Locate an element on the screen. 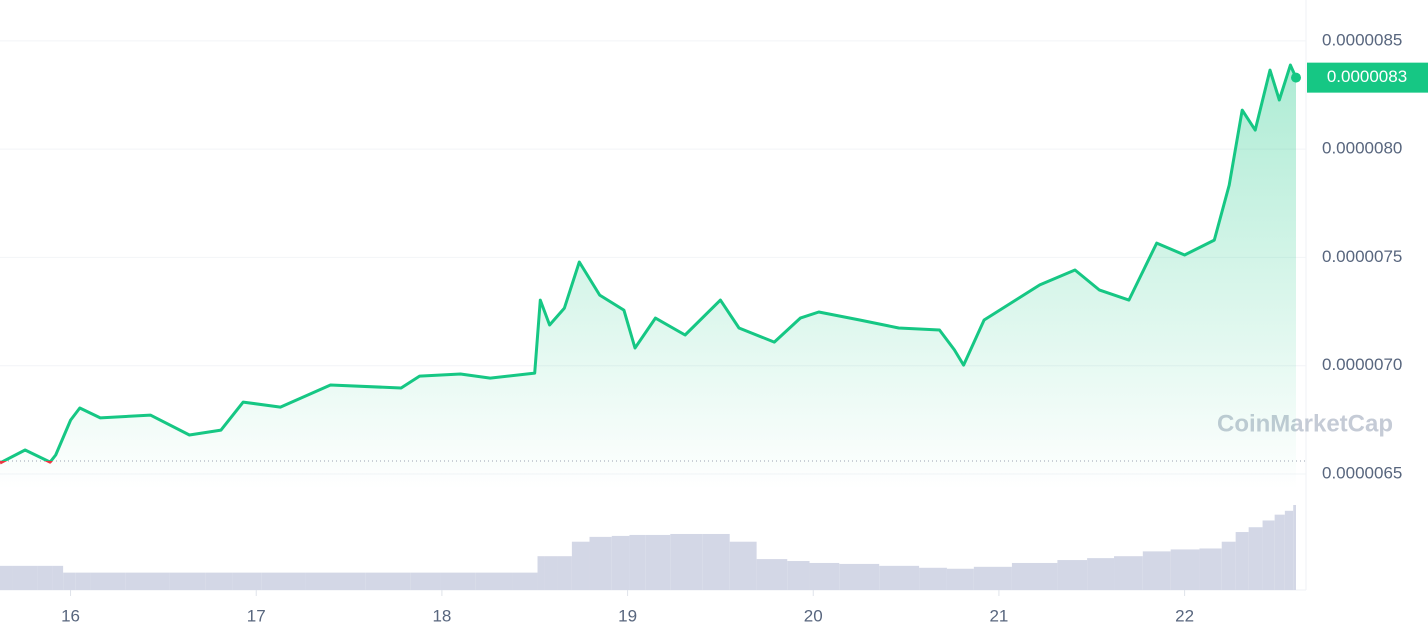 The height and width of the screenshot is (638, 1428). x-tick-label: 20 is located at coordinates (813, 615).